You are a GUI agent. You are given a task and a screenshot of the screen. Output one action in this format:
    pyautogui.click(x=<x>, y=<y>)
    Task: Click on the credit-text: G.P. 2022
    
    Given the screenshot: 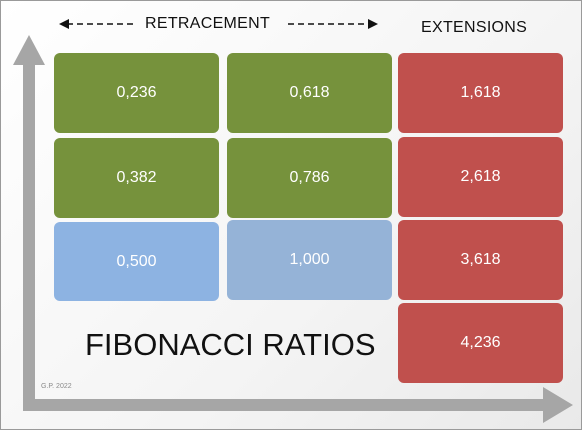 What is the action you would take?
    pyautogui.click(x=56, y=386)
    